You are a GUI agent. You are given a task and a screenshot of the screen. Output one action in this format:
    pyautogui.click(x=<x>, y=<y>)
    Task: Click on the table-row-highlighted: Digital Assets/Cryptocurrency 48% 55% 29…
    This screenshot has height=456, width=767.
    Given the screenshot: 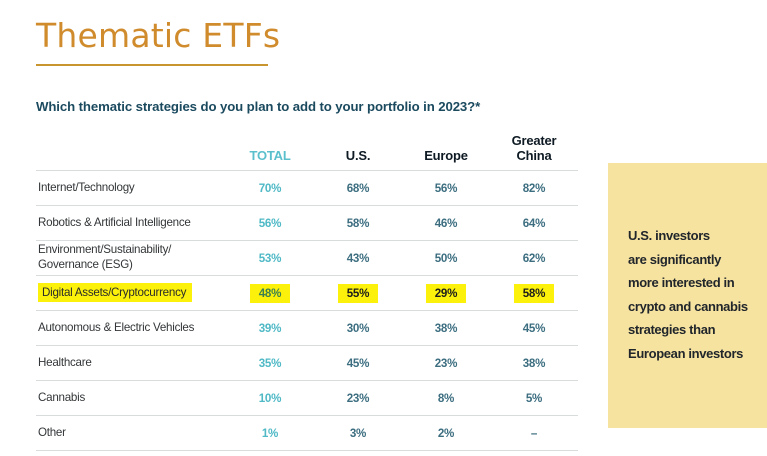 What is the action you would take?
    pyautogui.click(x=307, y=293)
    